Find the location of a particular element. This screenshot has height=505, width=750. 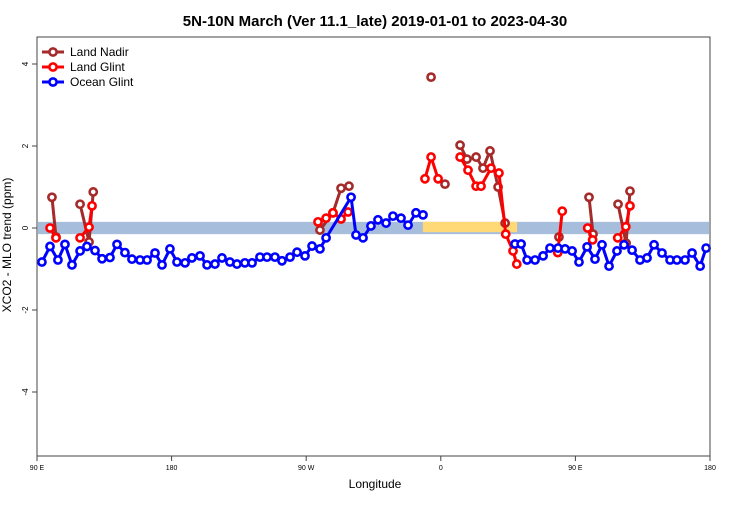

y-tick-label: 0 is located at coordinates (25, 227).